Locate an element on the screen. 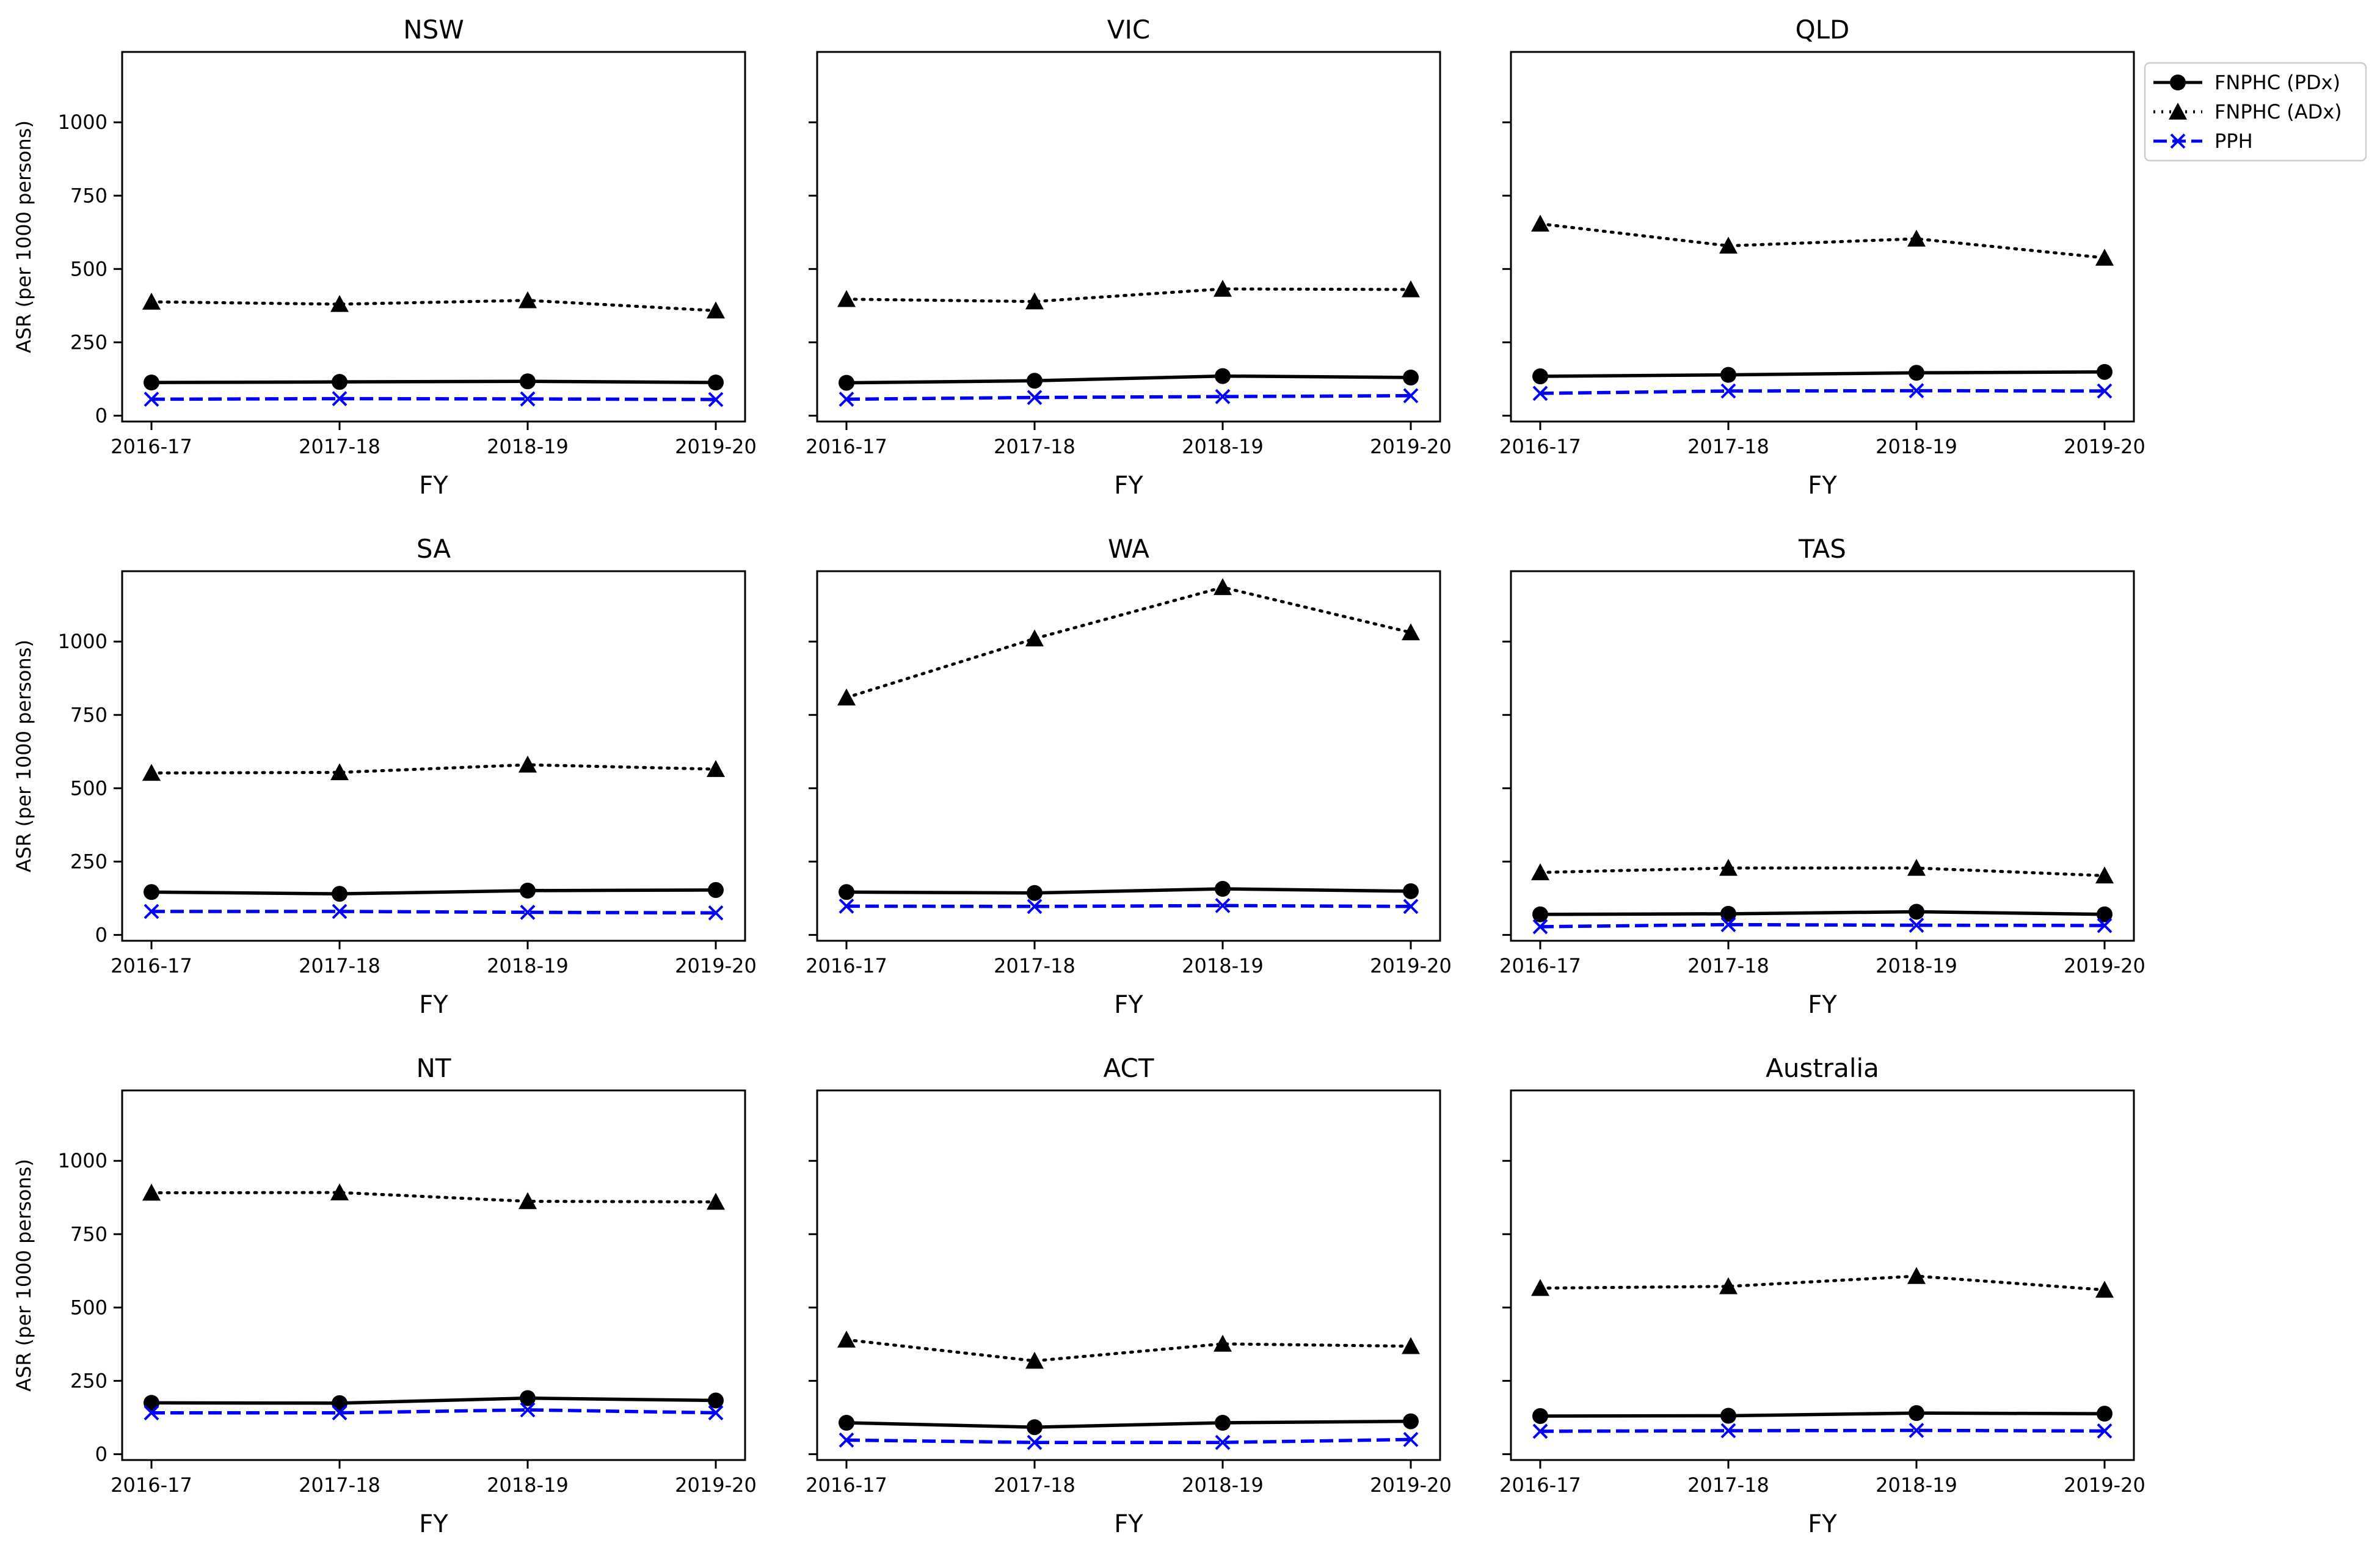 This screenshot has width=2380, height=1548. panel-title: NT is located at coordinates (433, 1068).